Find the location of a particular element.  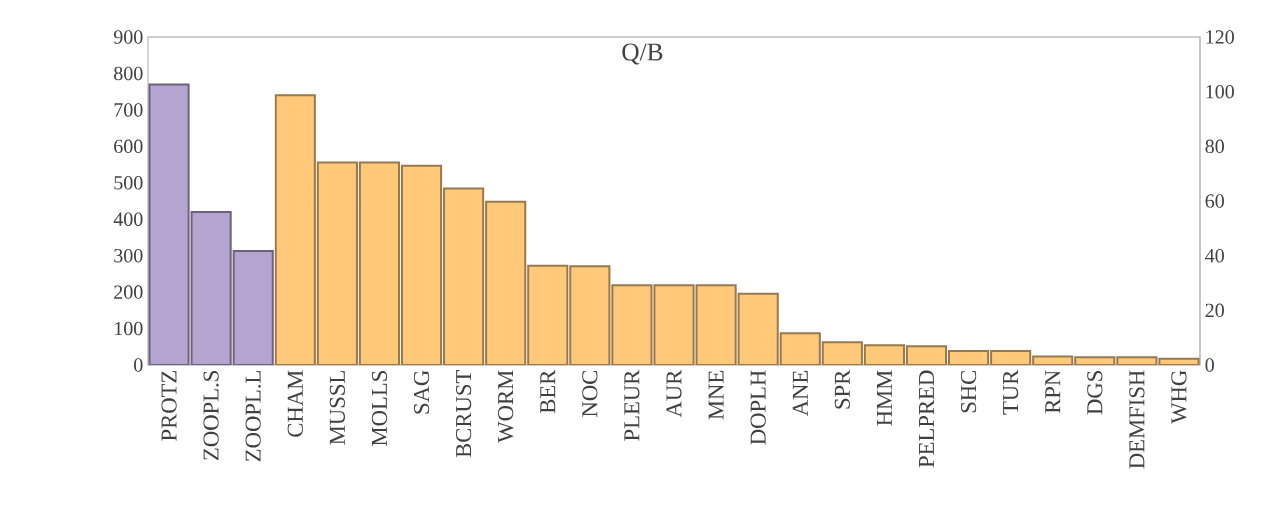

y-tick-label: 500 is located at coordinates (128, 183).